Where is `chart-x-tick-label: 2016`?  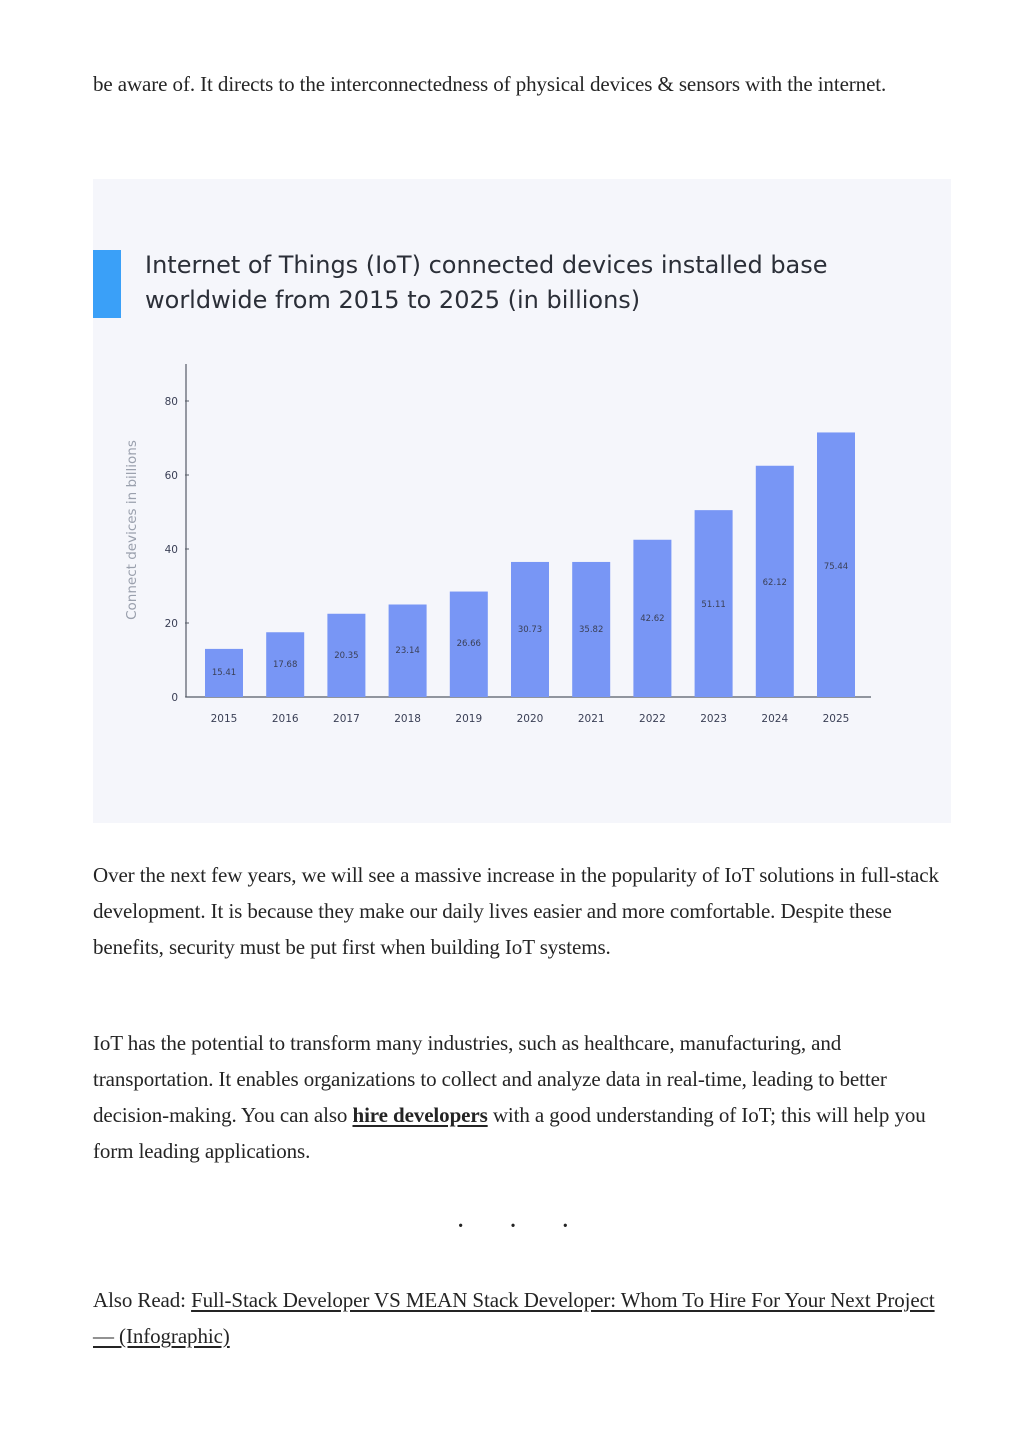 chart-x-tick-label: 2016 is located at coordinates (285, 719).